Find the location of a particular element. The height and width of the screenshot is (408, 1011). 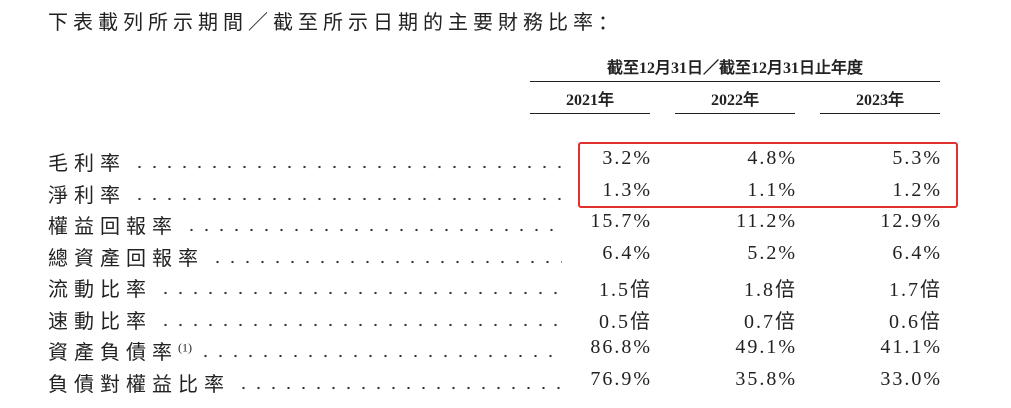

row-label: 權益回報率 is located at coordinates (113, 224).